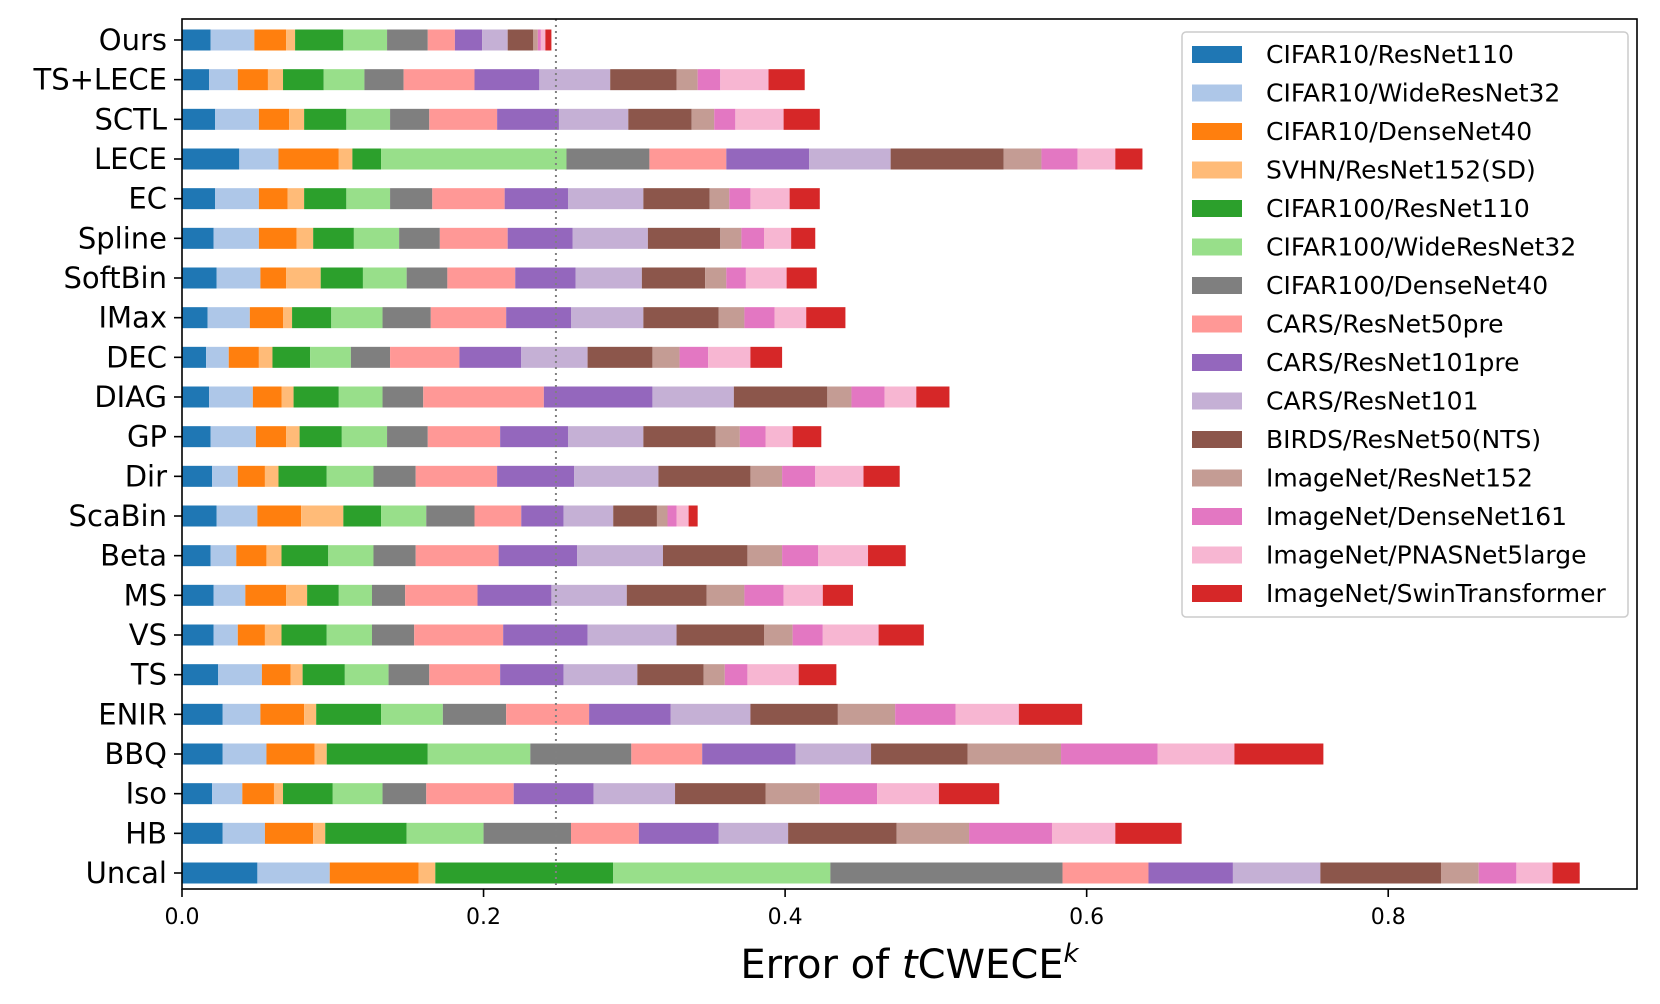 Image resolution: width=1660 pixels, height=1004 pixels. What do you see at coordinates (148, 675) in the screenshot?
I see `y-tick-label: TS` at bounding box center [148, 675].